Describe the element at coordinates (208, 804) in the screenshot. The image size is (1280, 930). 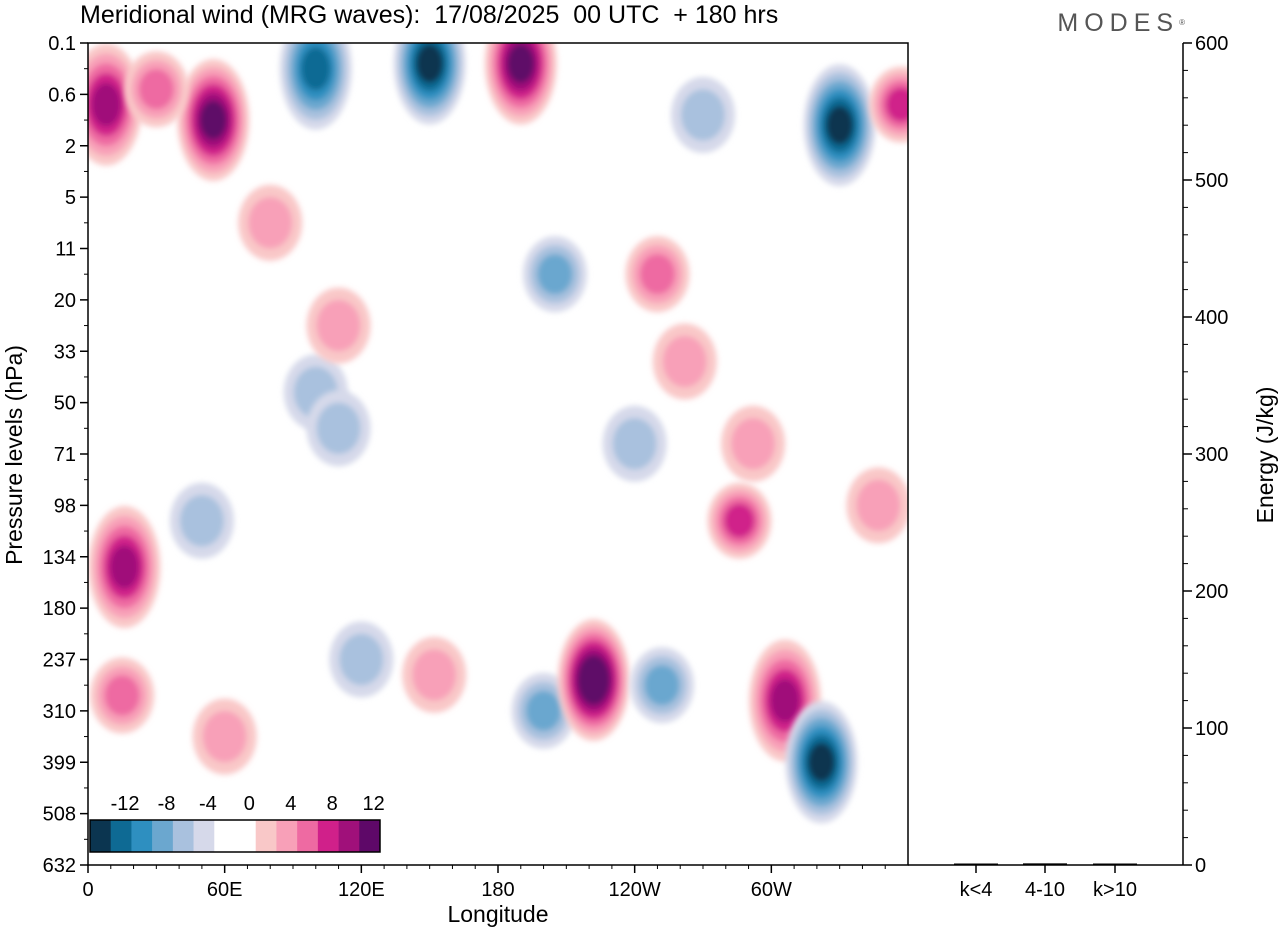
I see `colorbar-label: -4` at that location.